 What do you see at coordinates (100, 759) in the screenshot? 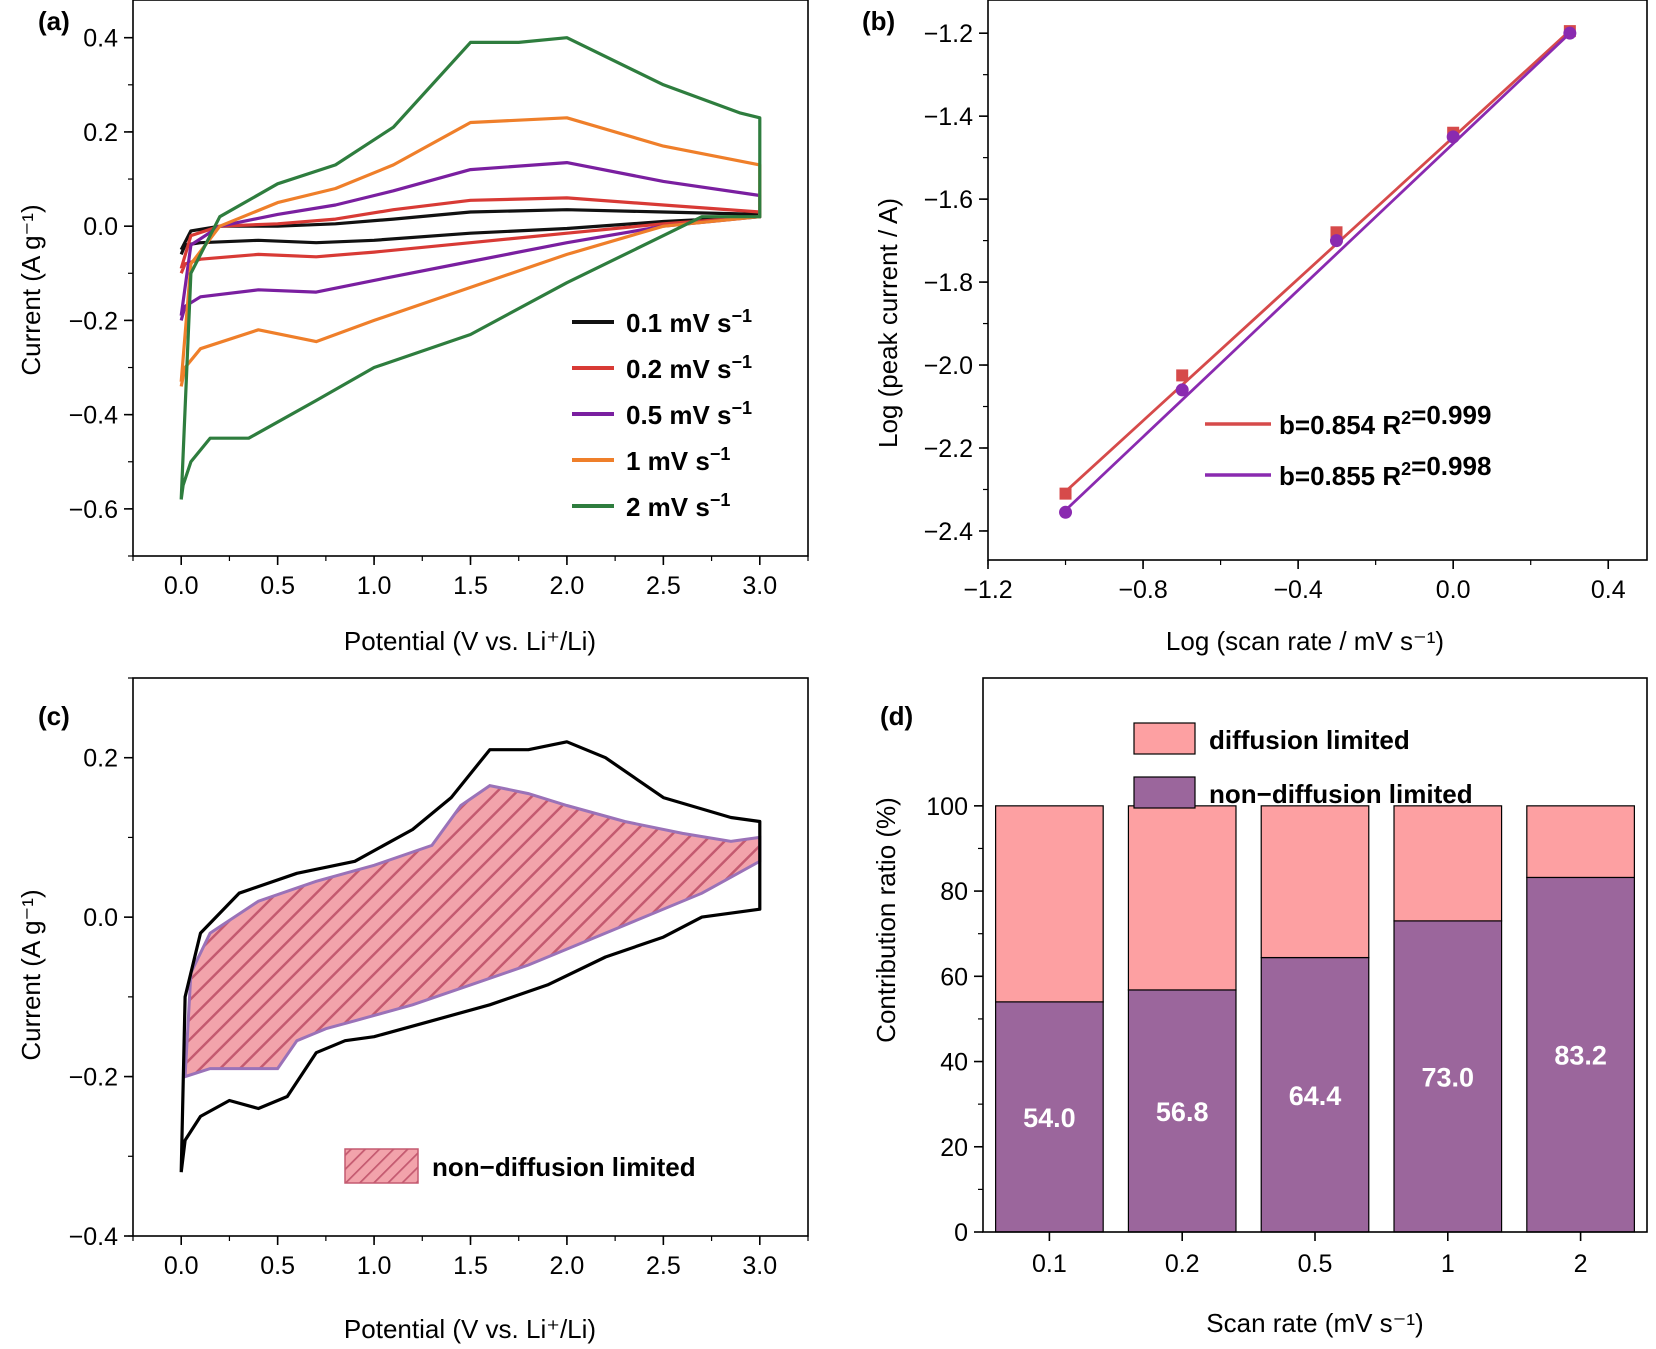
I see `panel-c-ytick-label: 0.2` at bounding box center [100, 759].